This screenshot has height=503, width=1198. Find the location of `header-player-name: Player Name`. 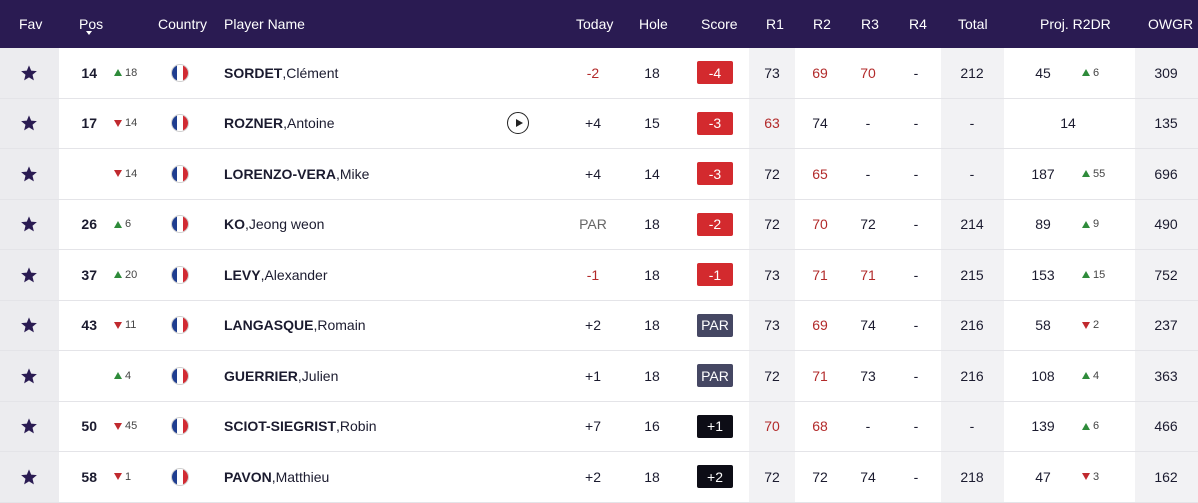

header-player-name: Player Name is located at coordinates (264, 24).